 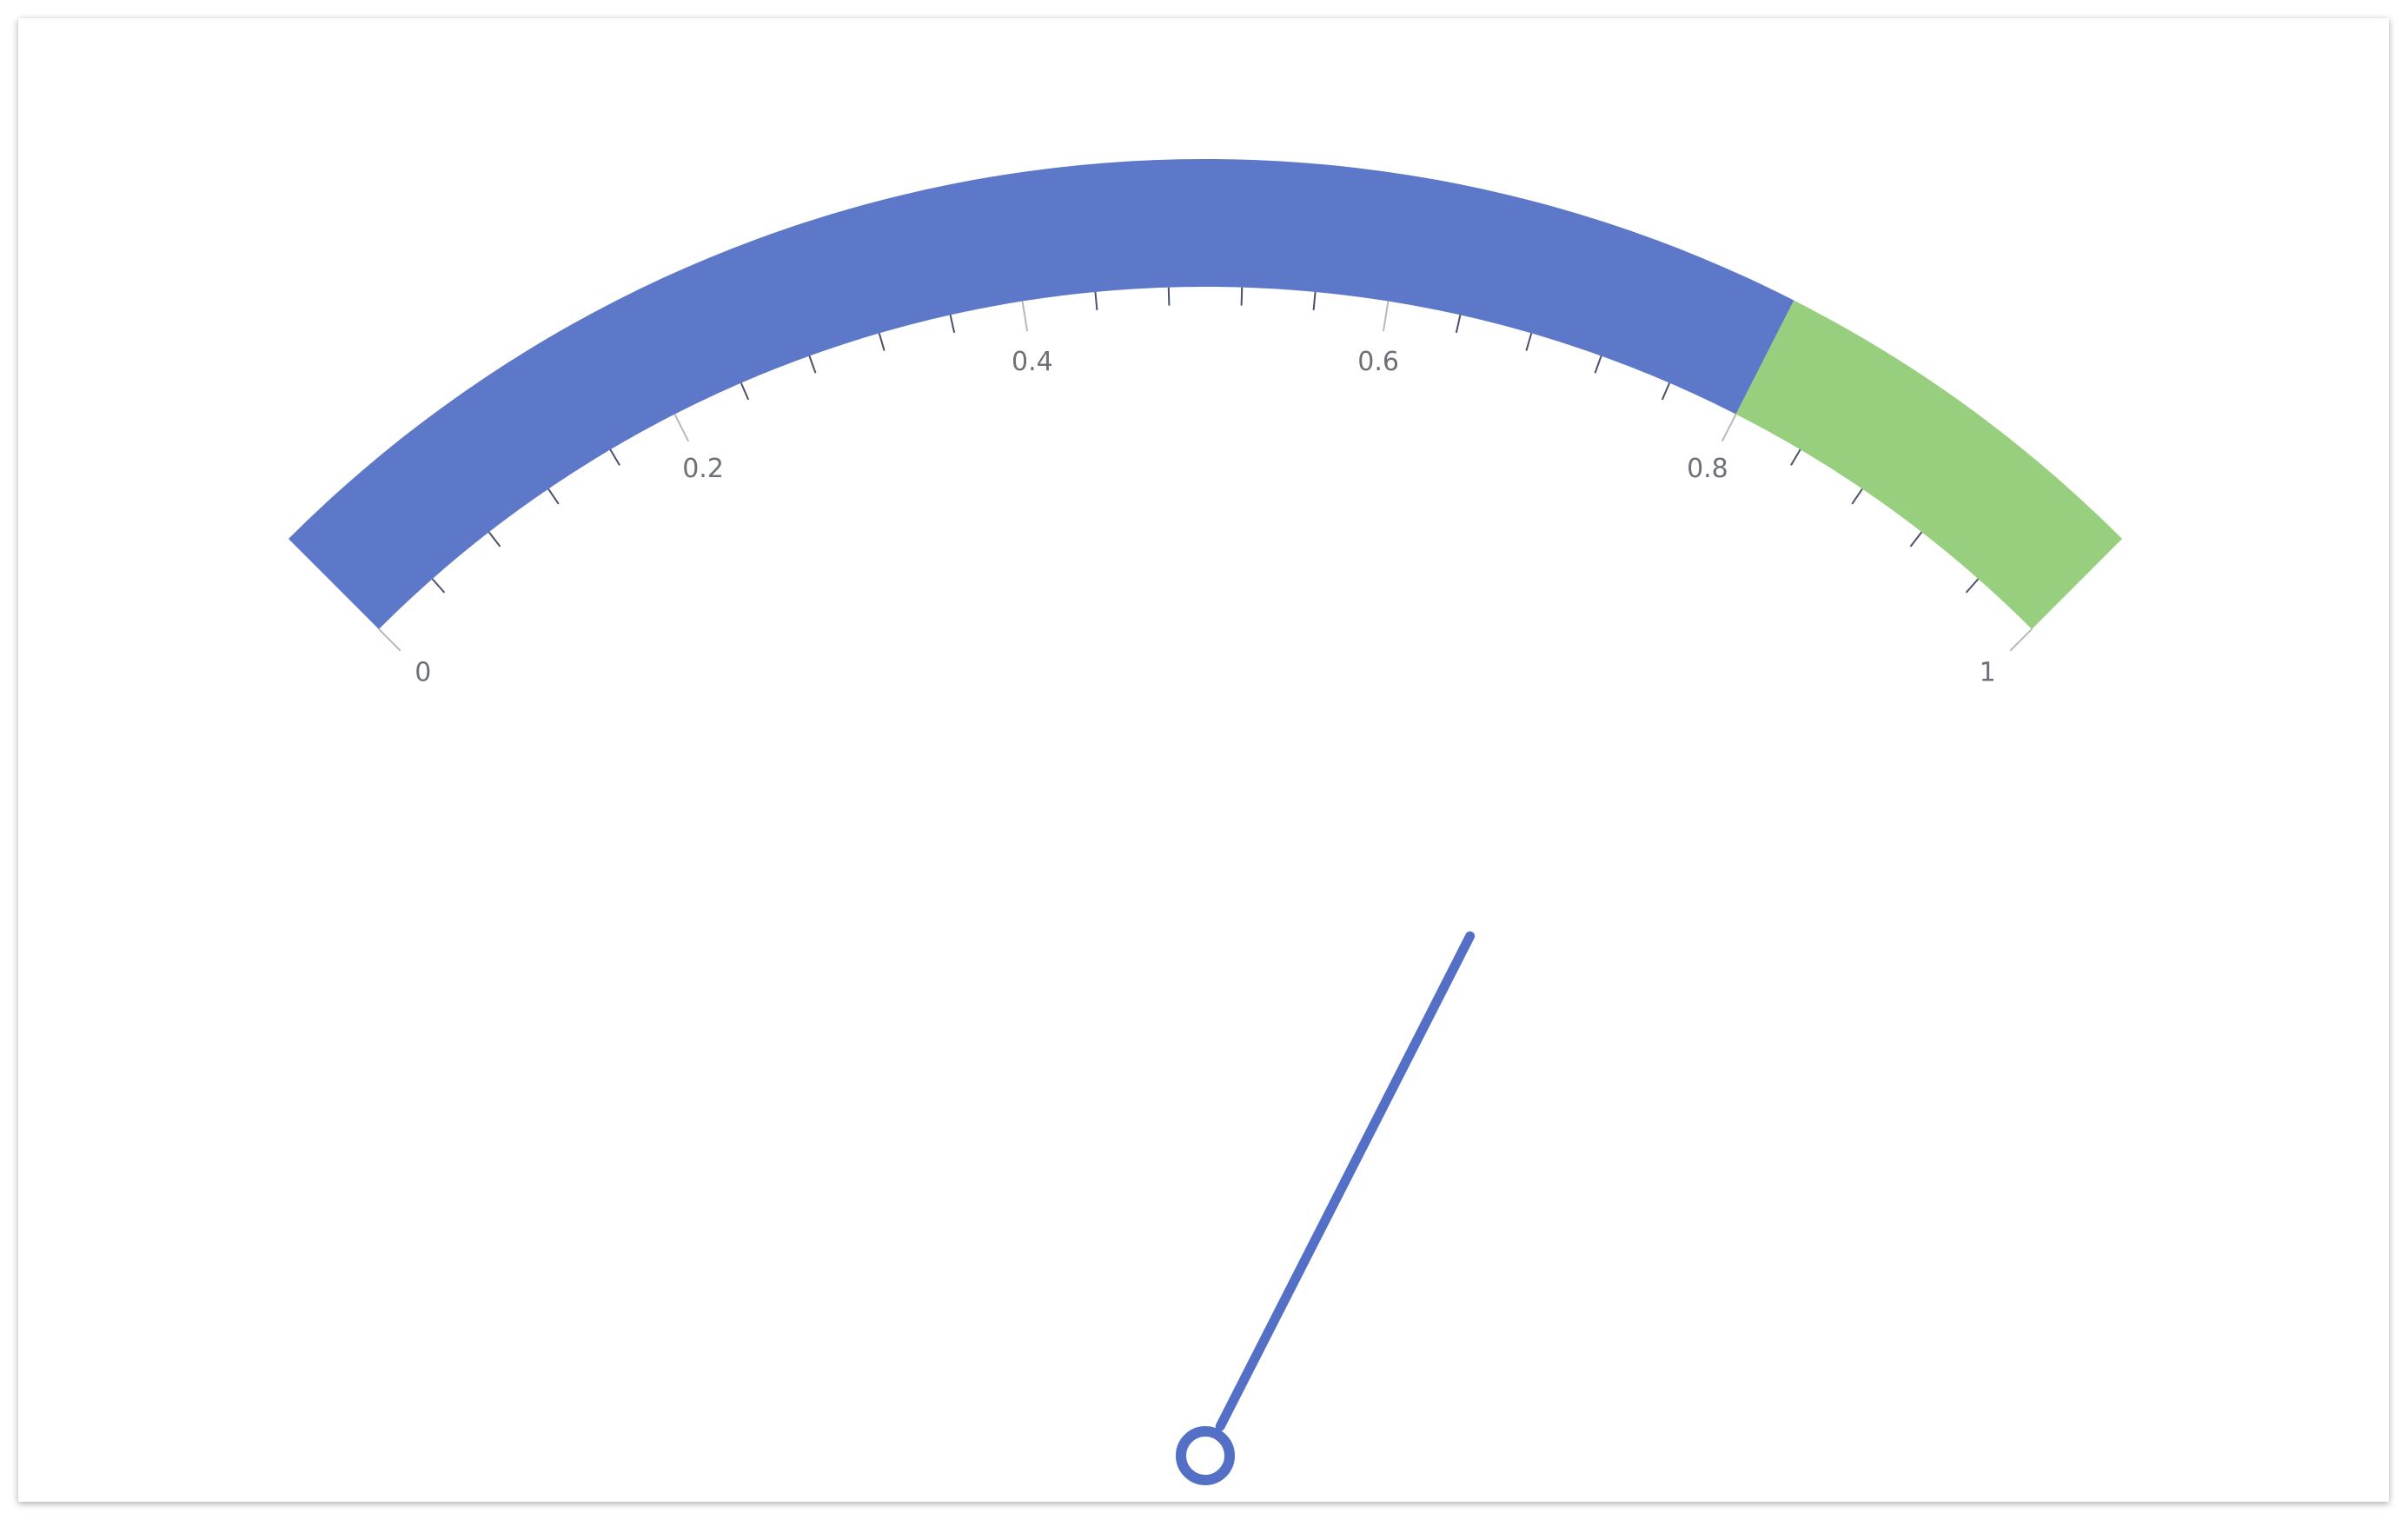 I want to click on tick-label: 0.4, so click(x=1032, y=362).